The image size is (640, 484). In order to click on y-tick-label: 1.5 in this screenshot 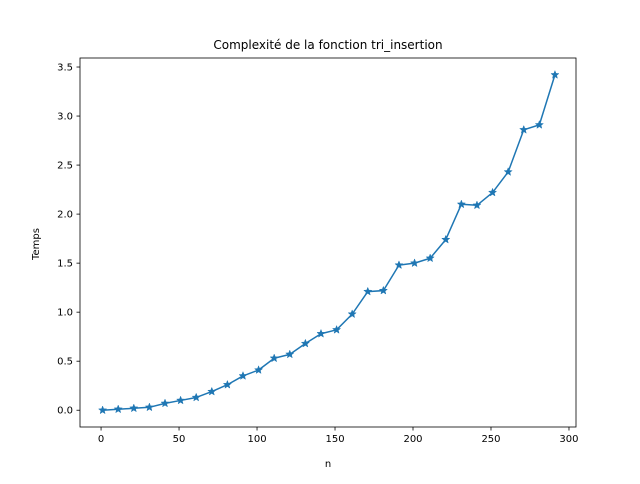, I will do `click(65, 264)`.